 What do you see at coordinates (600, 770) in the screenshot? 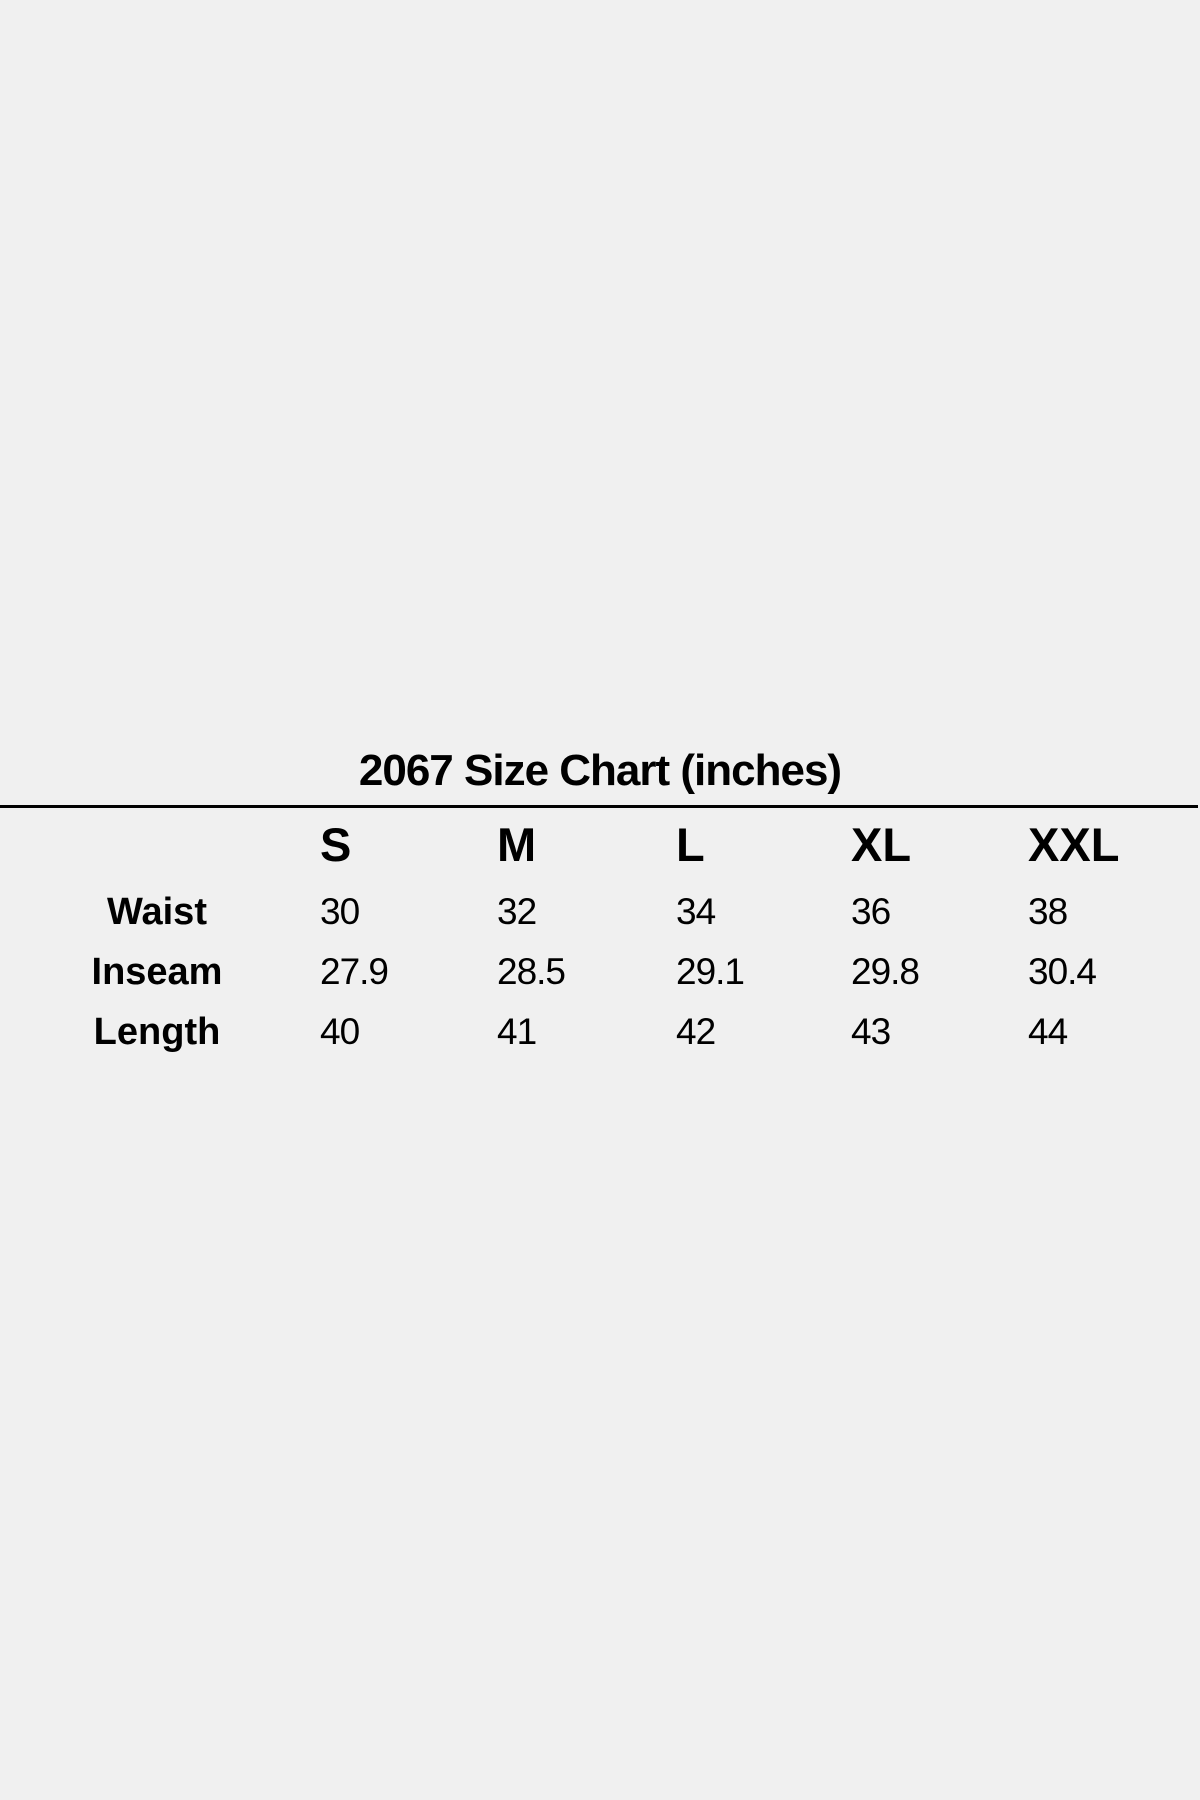
I see `chart-title: 2067 Size Chart (inches)` at bounding box center [600, 770].